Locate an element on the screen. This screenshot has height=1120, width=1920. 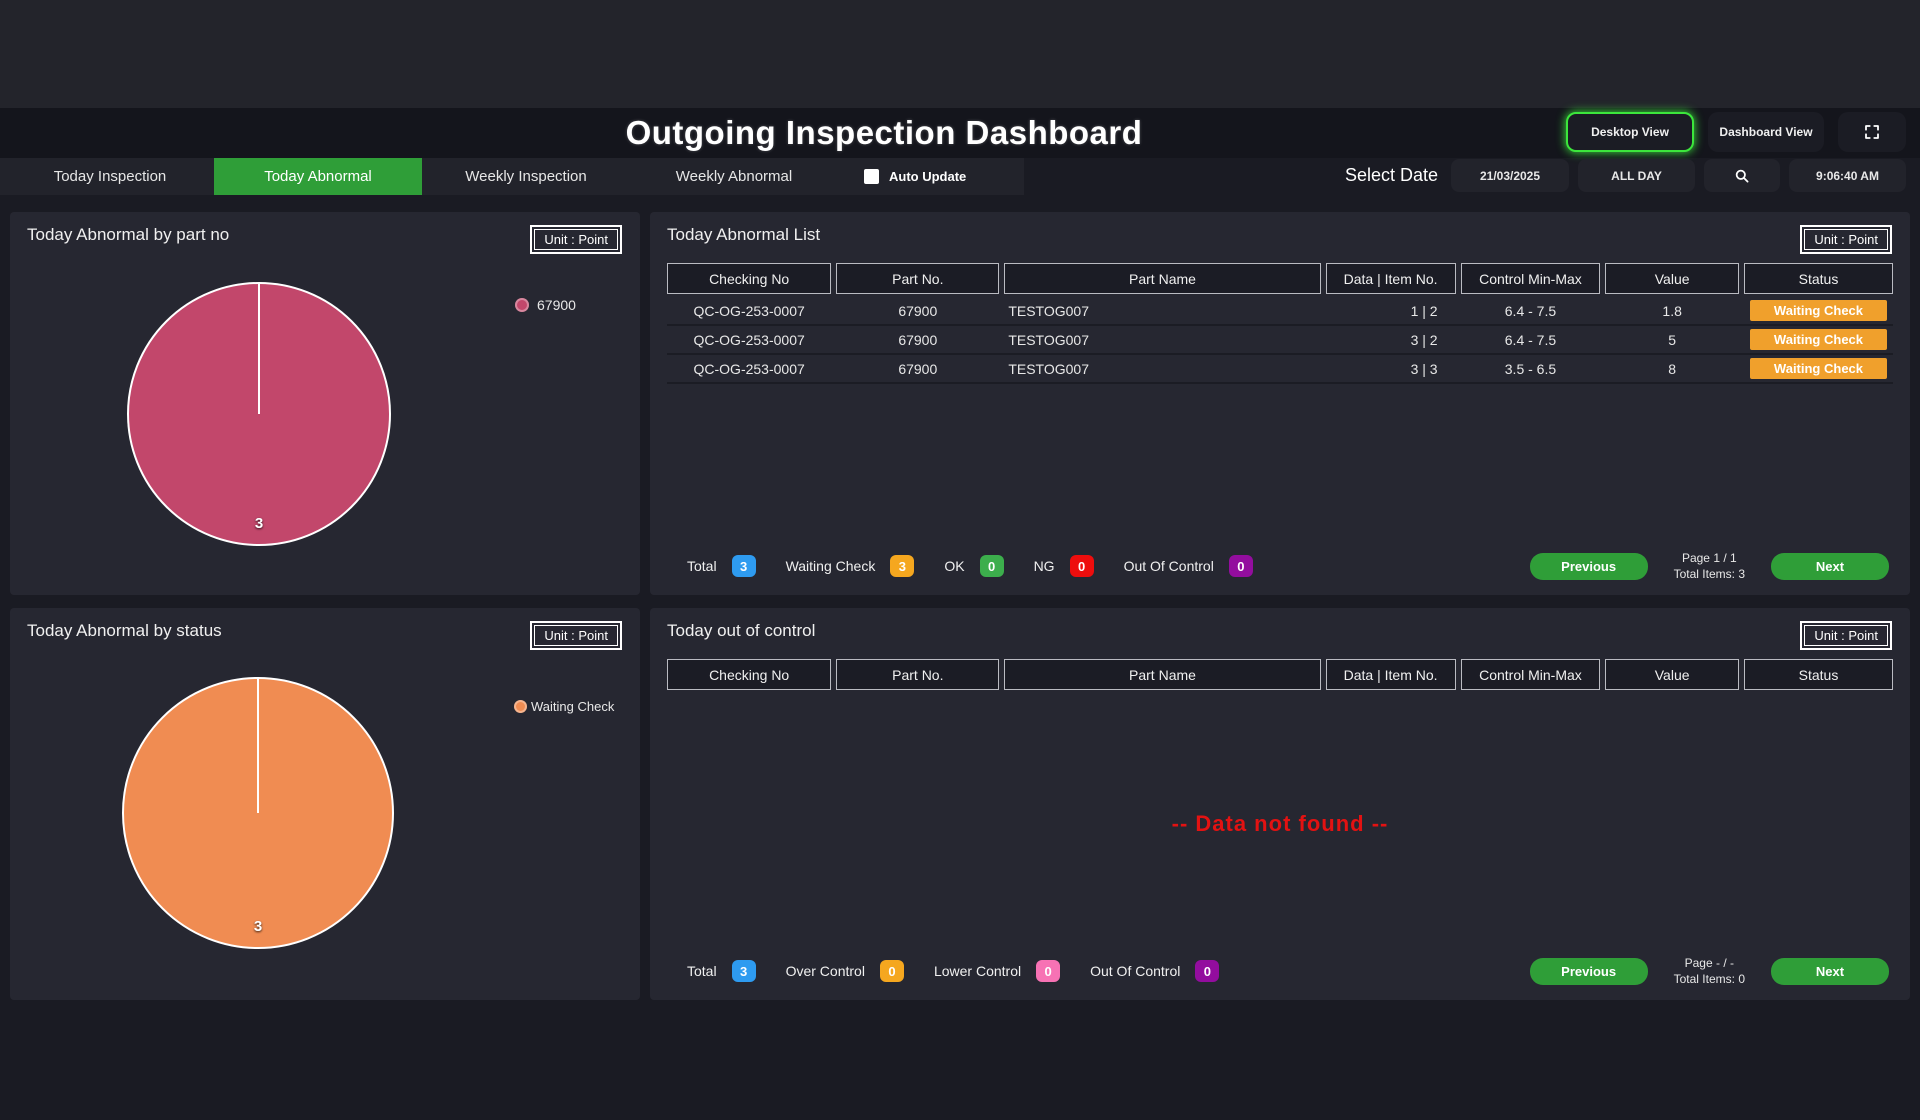
cell-data-item-no: 3 | 3 is located at coordinates (1424, 368).